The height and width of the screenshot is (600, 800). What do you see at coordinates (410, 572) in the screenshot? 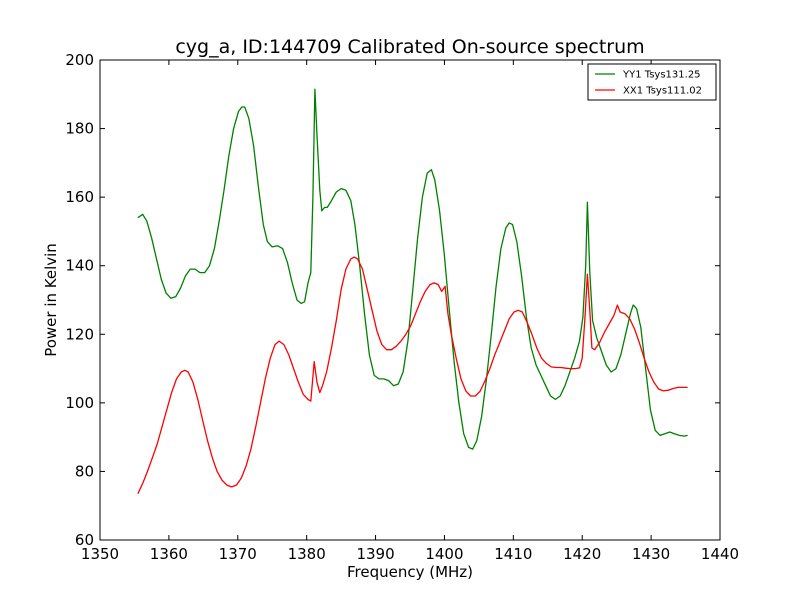
I see `x-axis-label: Frequency (MHz)` at bounding box center [410, 572].